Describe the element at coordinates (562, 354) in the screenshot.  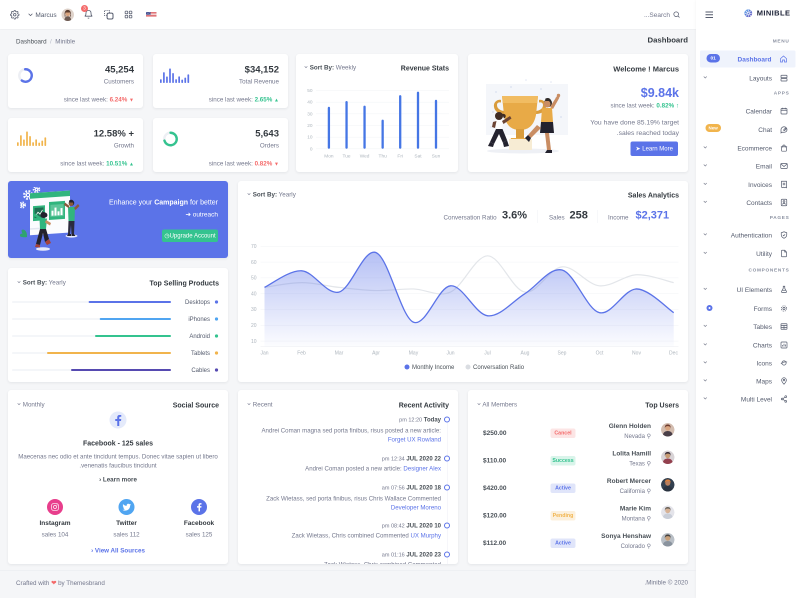
I see `svg-text: Sep` at that location.